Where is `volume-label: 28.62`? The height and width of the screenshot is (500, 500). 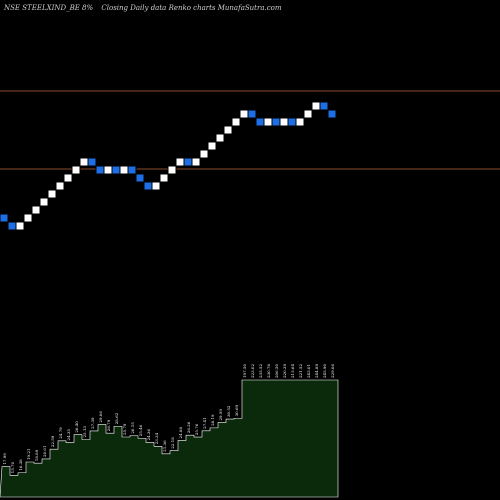
volume-label: 28.62 is located at coordinates (116, 418).